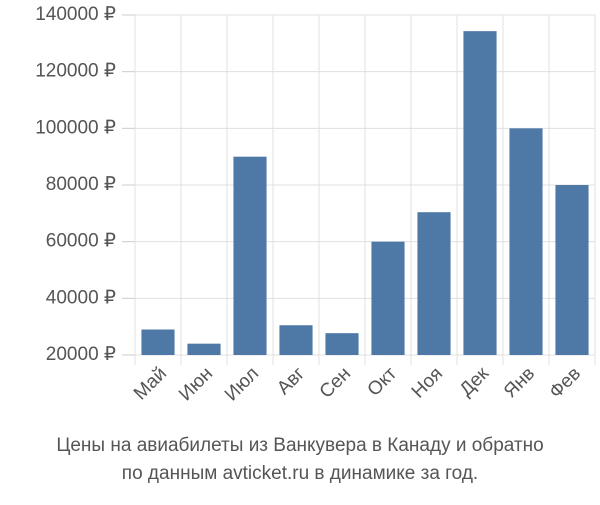 The image size is (600, 505). I want to click on y-tick-label: 40000 ₽, so click(81, 297).